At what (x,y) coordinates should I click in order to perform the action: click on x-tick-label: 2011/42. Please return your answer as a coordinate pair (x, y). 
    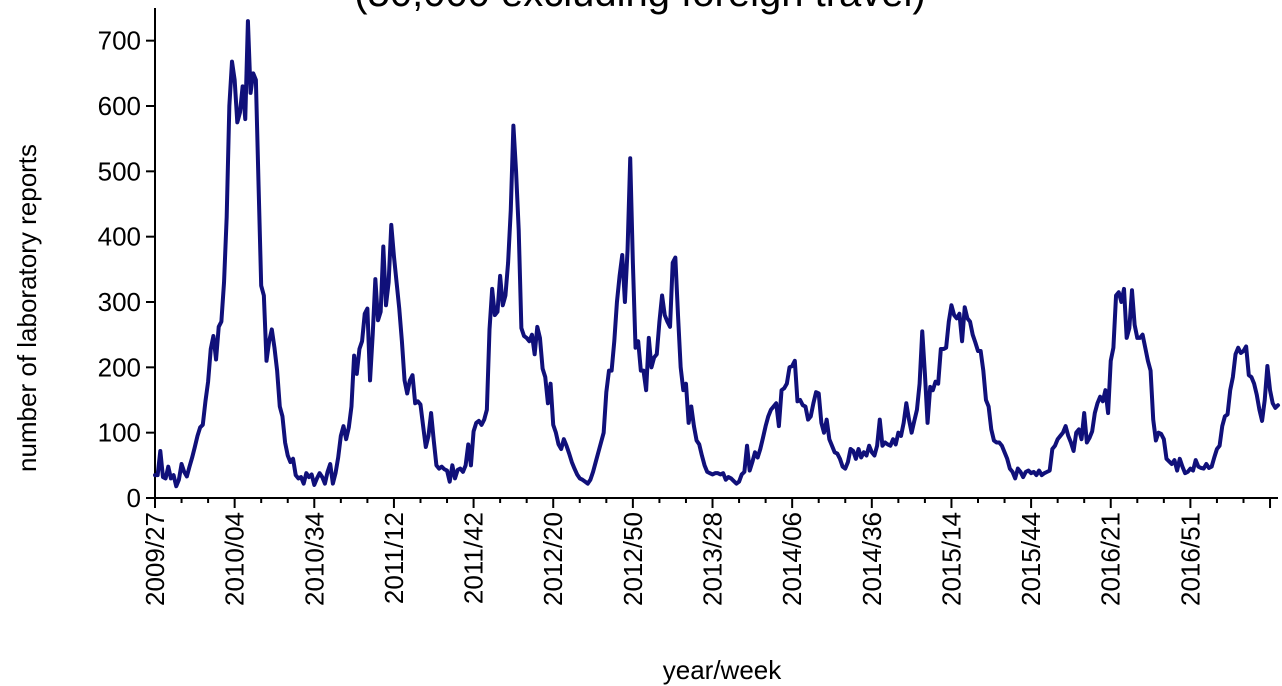
    Looking at the image, I should click on (474, 558).